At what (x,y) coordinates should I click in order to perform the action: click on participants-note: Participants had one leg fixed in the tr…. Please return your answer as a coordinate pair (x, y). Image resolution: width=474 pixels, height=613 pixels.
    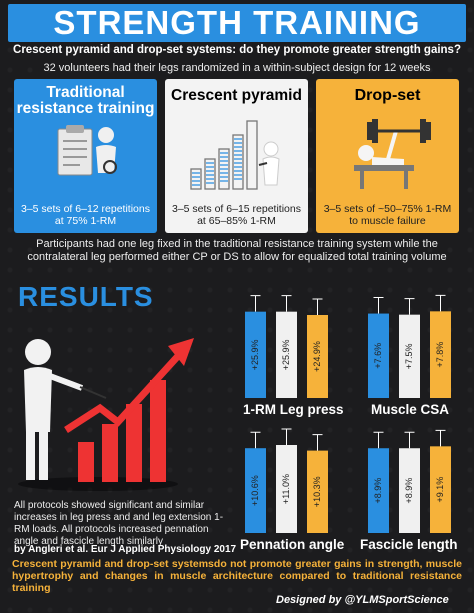
    Looking at the image, I should click on (237, 250).